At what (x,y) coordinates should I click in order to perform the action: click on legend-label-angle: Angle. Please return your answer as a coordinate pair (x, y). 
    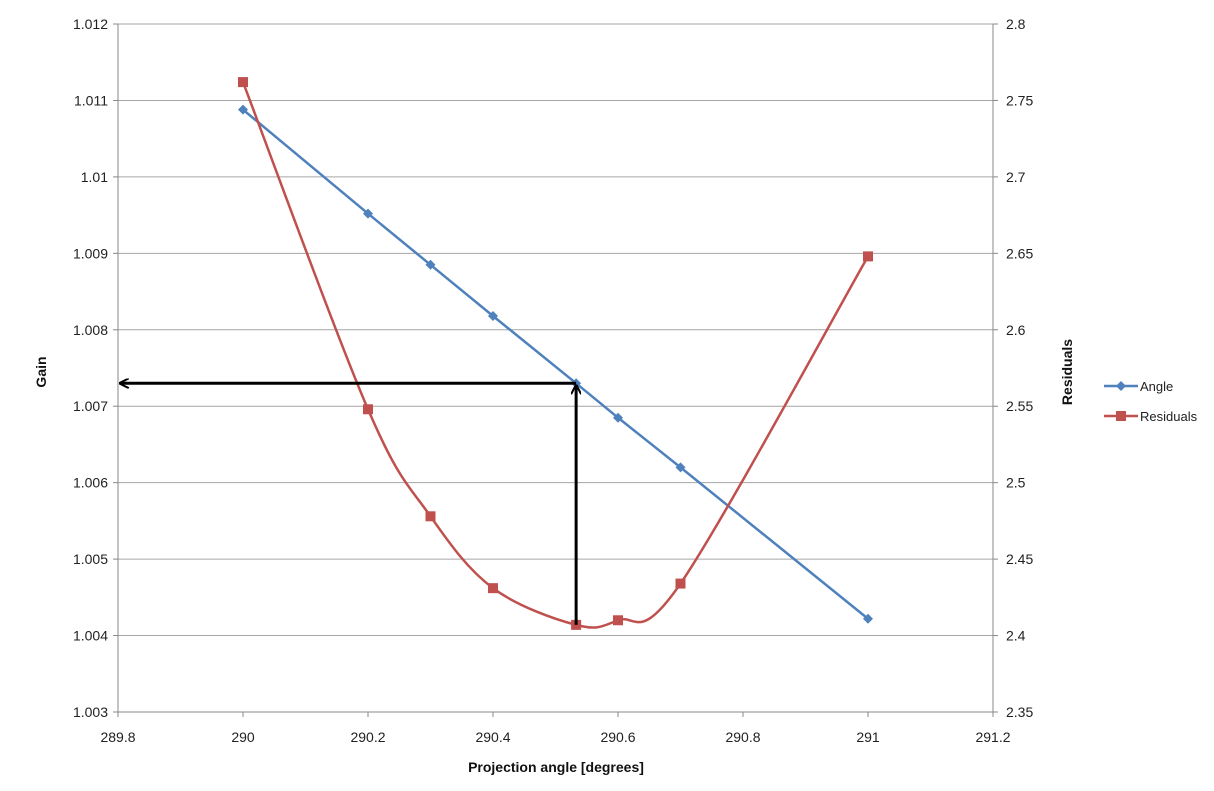
    Looking at the image, I should click on (1156, 386).